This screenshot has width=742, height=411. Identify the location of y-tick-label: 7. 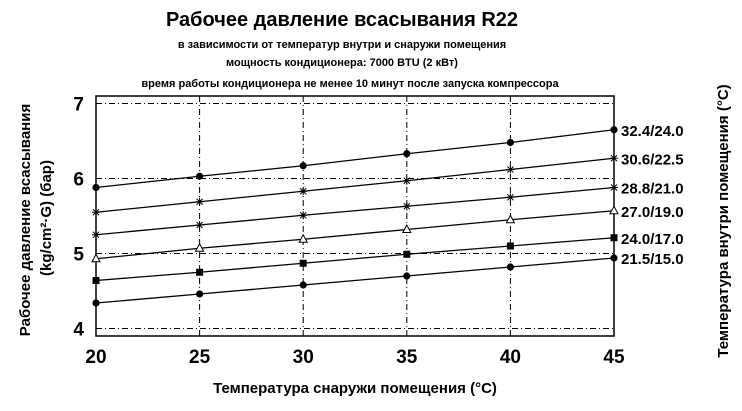
(78, 105).